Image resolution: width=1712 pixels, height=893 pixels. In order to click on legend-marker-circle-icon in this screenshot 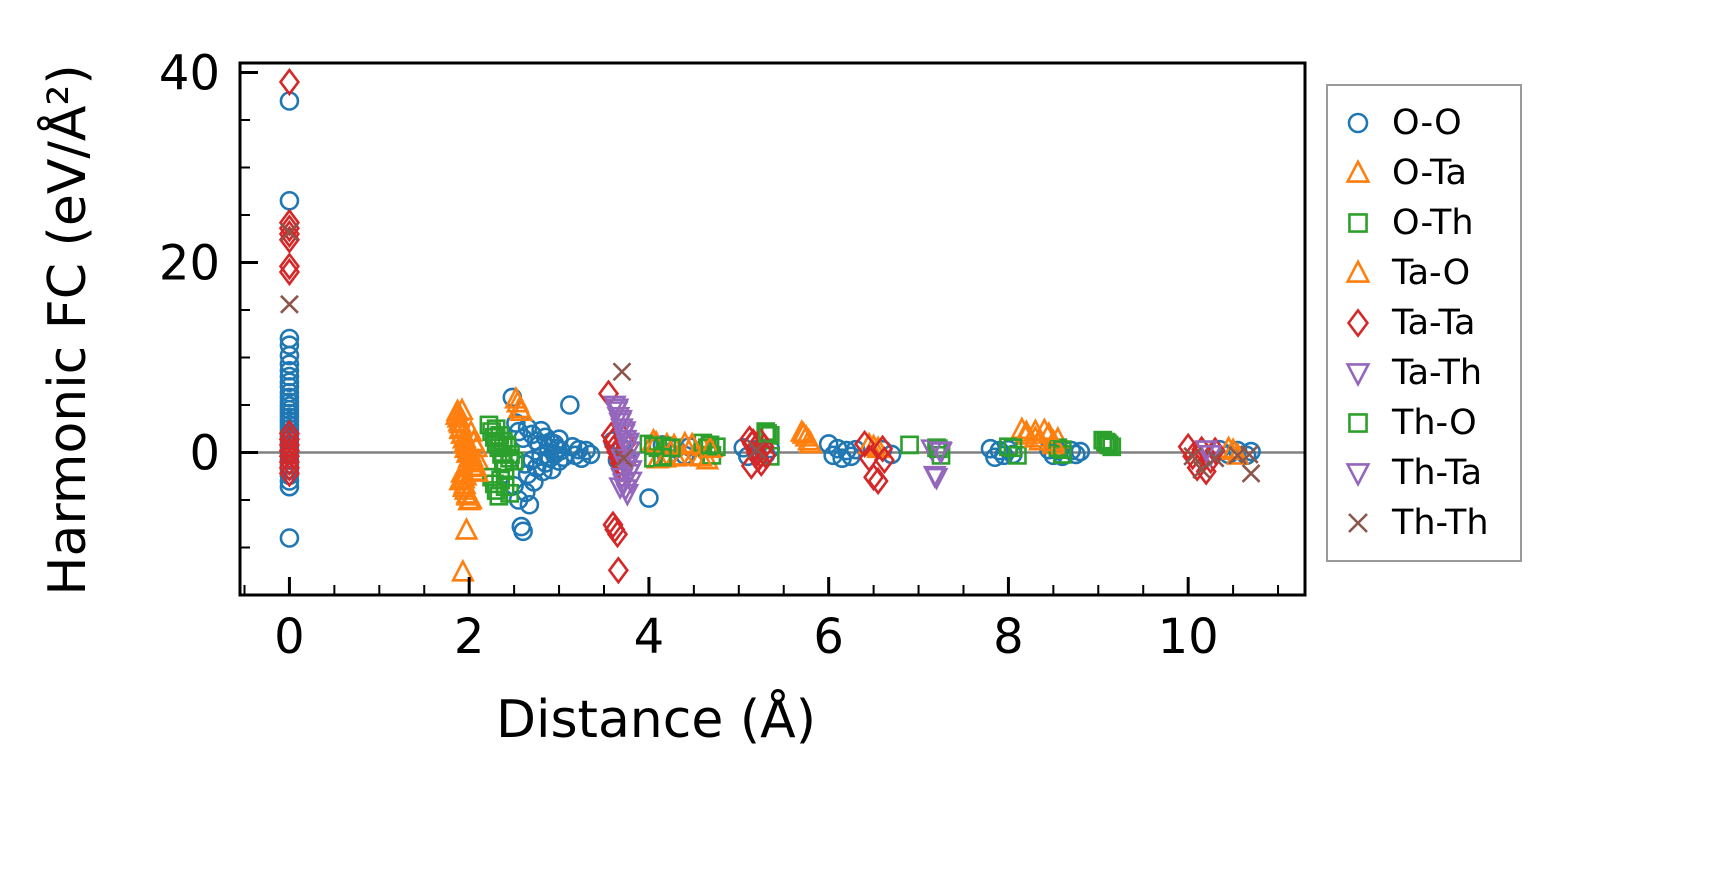, I will do `click(1358, 123)`.